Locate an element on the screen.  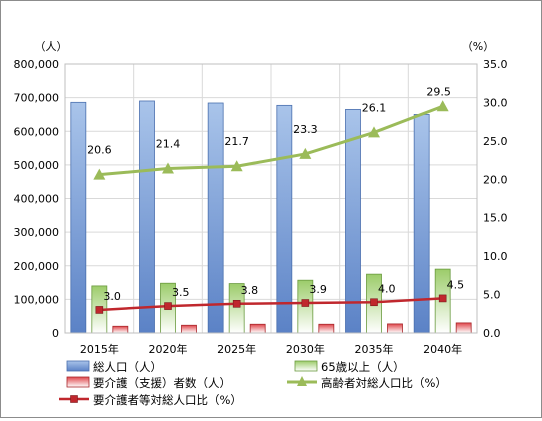
right-tick-label: 5.0 is located at coordinates (492, 295).